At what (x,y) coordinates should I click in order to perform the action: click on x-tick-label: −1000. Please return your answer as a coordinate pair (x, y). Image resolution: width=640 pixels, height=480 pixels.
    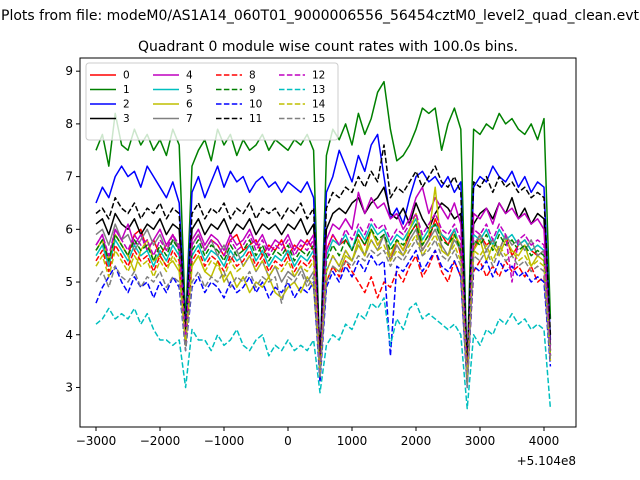
    Looking at the image, I should click on (224, 441).